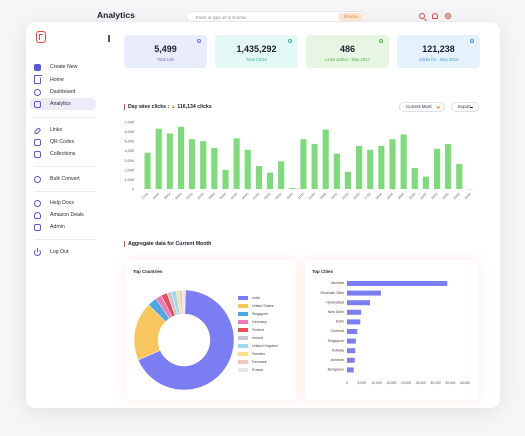  Describe the element at coordinates (336, 341) in the screenshot. I see `y-tick-label: Singapore` at that location.